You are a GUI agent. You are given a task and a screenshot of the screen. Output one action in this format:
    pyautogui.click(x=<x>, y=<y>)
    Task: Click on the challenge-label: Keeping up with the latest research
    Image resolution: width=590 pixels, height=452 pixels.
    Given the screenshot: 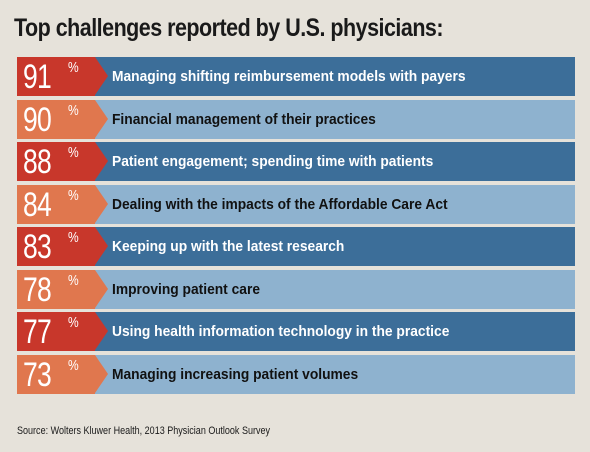 What is the action you would take?
    pyautogui.click(x=228, y=246)
    